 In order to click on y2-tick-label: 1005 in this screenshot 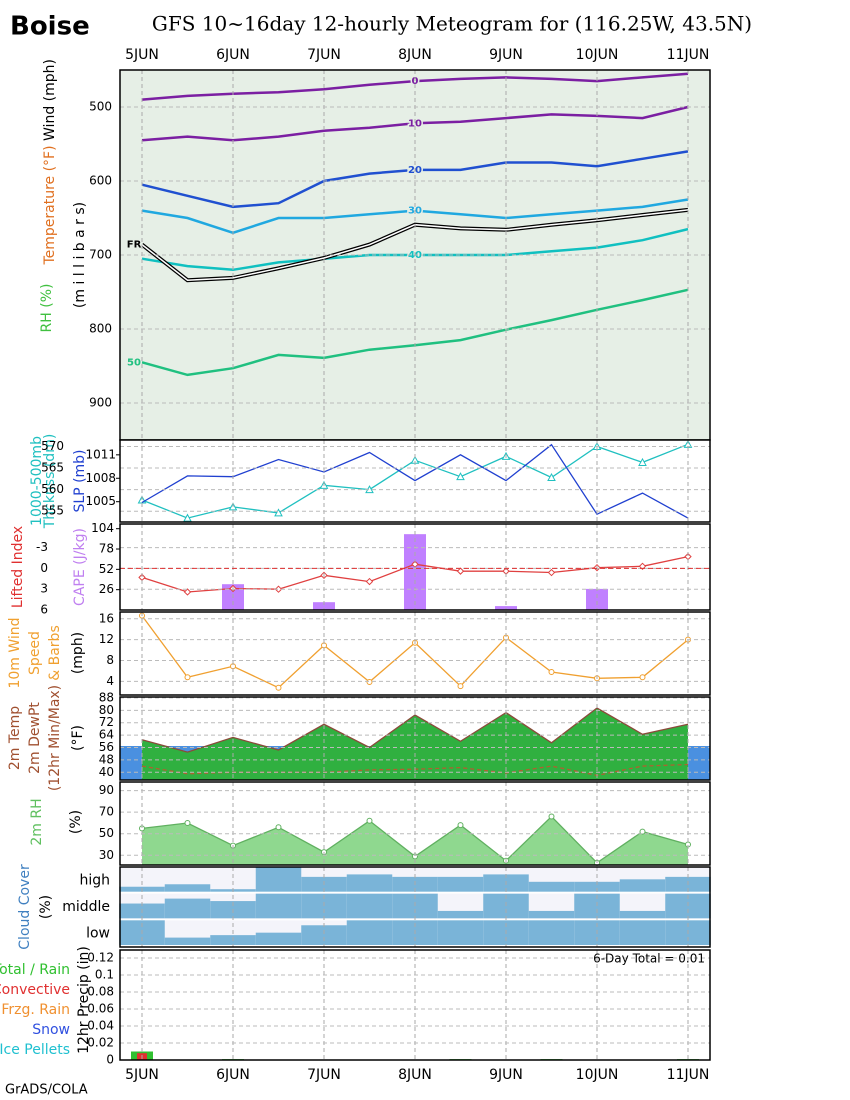, I will do `click(100, 501)`.